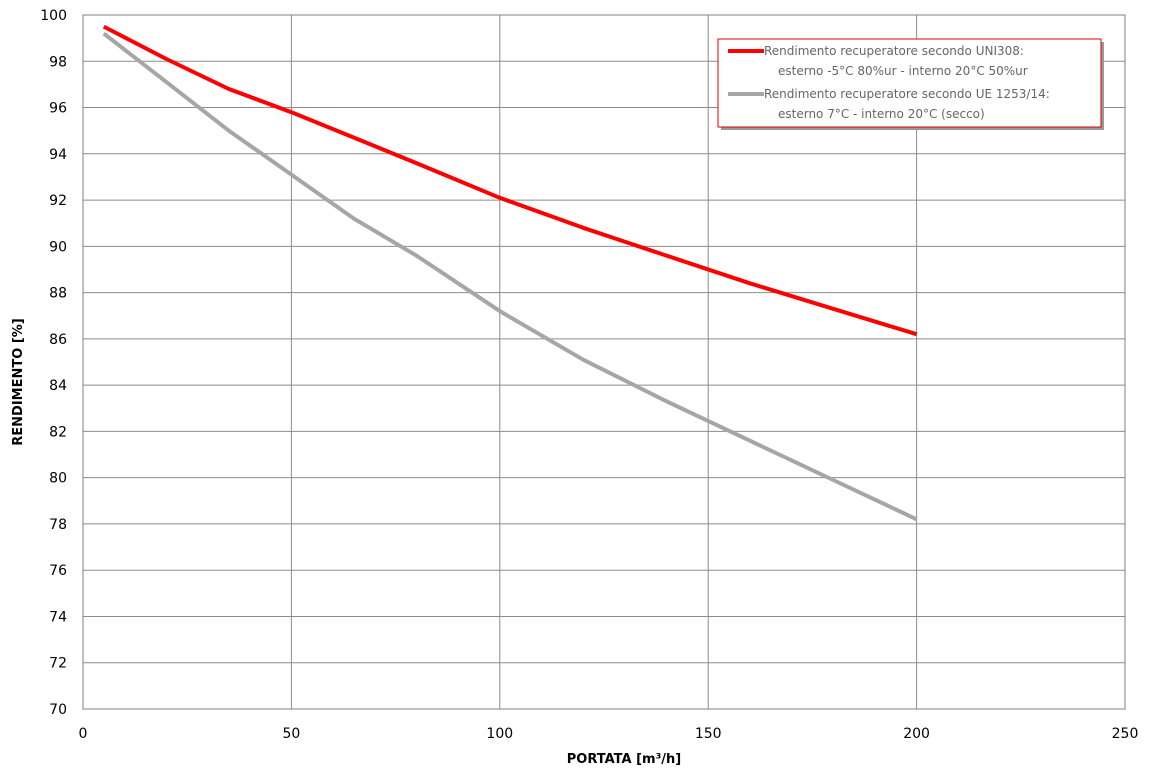  What do you see at coordinates (58, 109) in the screenshot?
I see `y-tick-label: 96` at bounding box center [58, 109].